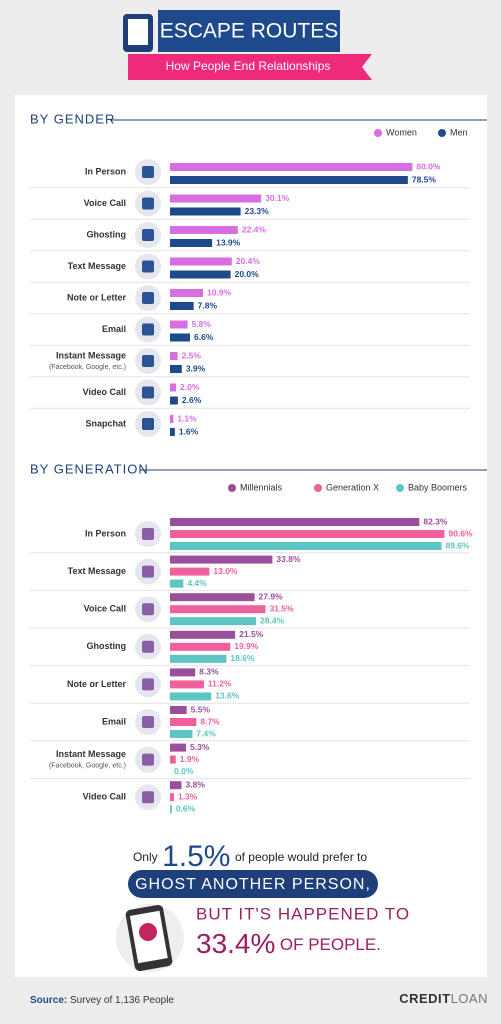 The height and width of the screenshot is (1024, 501). What do you see at coordinates (200, 747) in the screenshot?
I see `value-label: 5.3%` at bounding box center [200, 747].